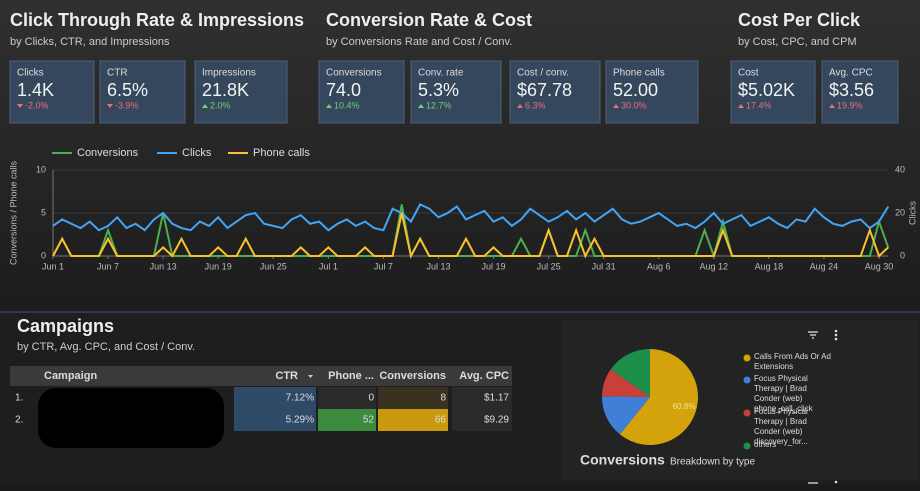 This screenshot has height=491, width=920. Describe the element at coordinates (310, 376) in the screenshot. I see `sort-icon` at that location.